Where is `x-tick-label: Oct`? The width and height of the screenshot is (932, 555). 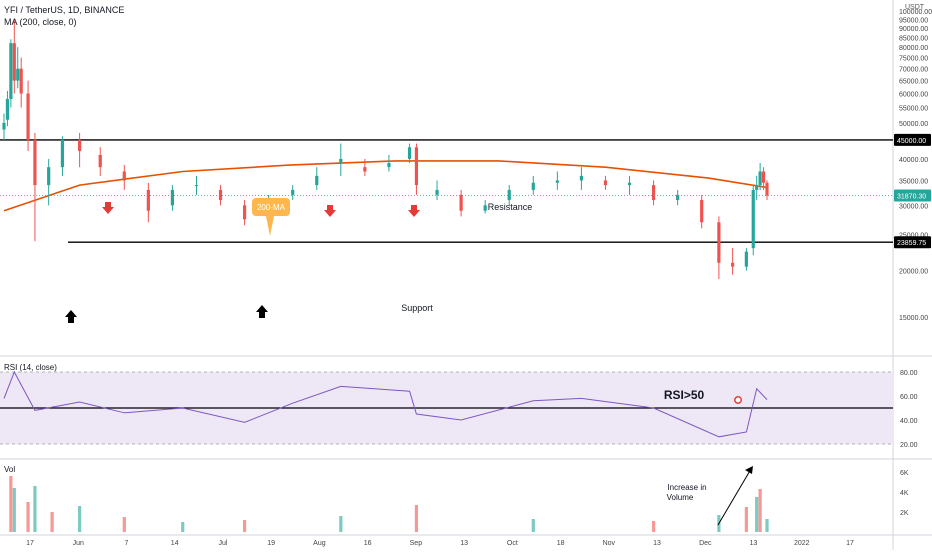
x-tick-label: Oct is located at coordinates (512, 543).